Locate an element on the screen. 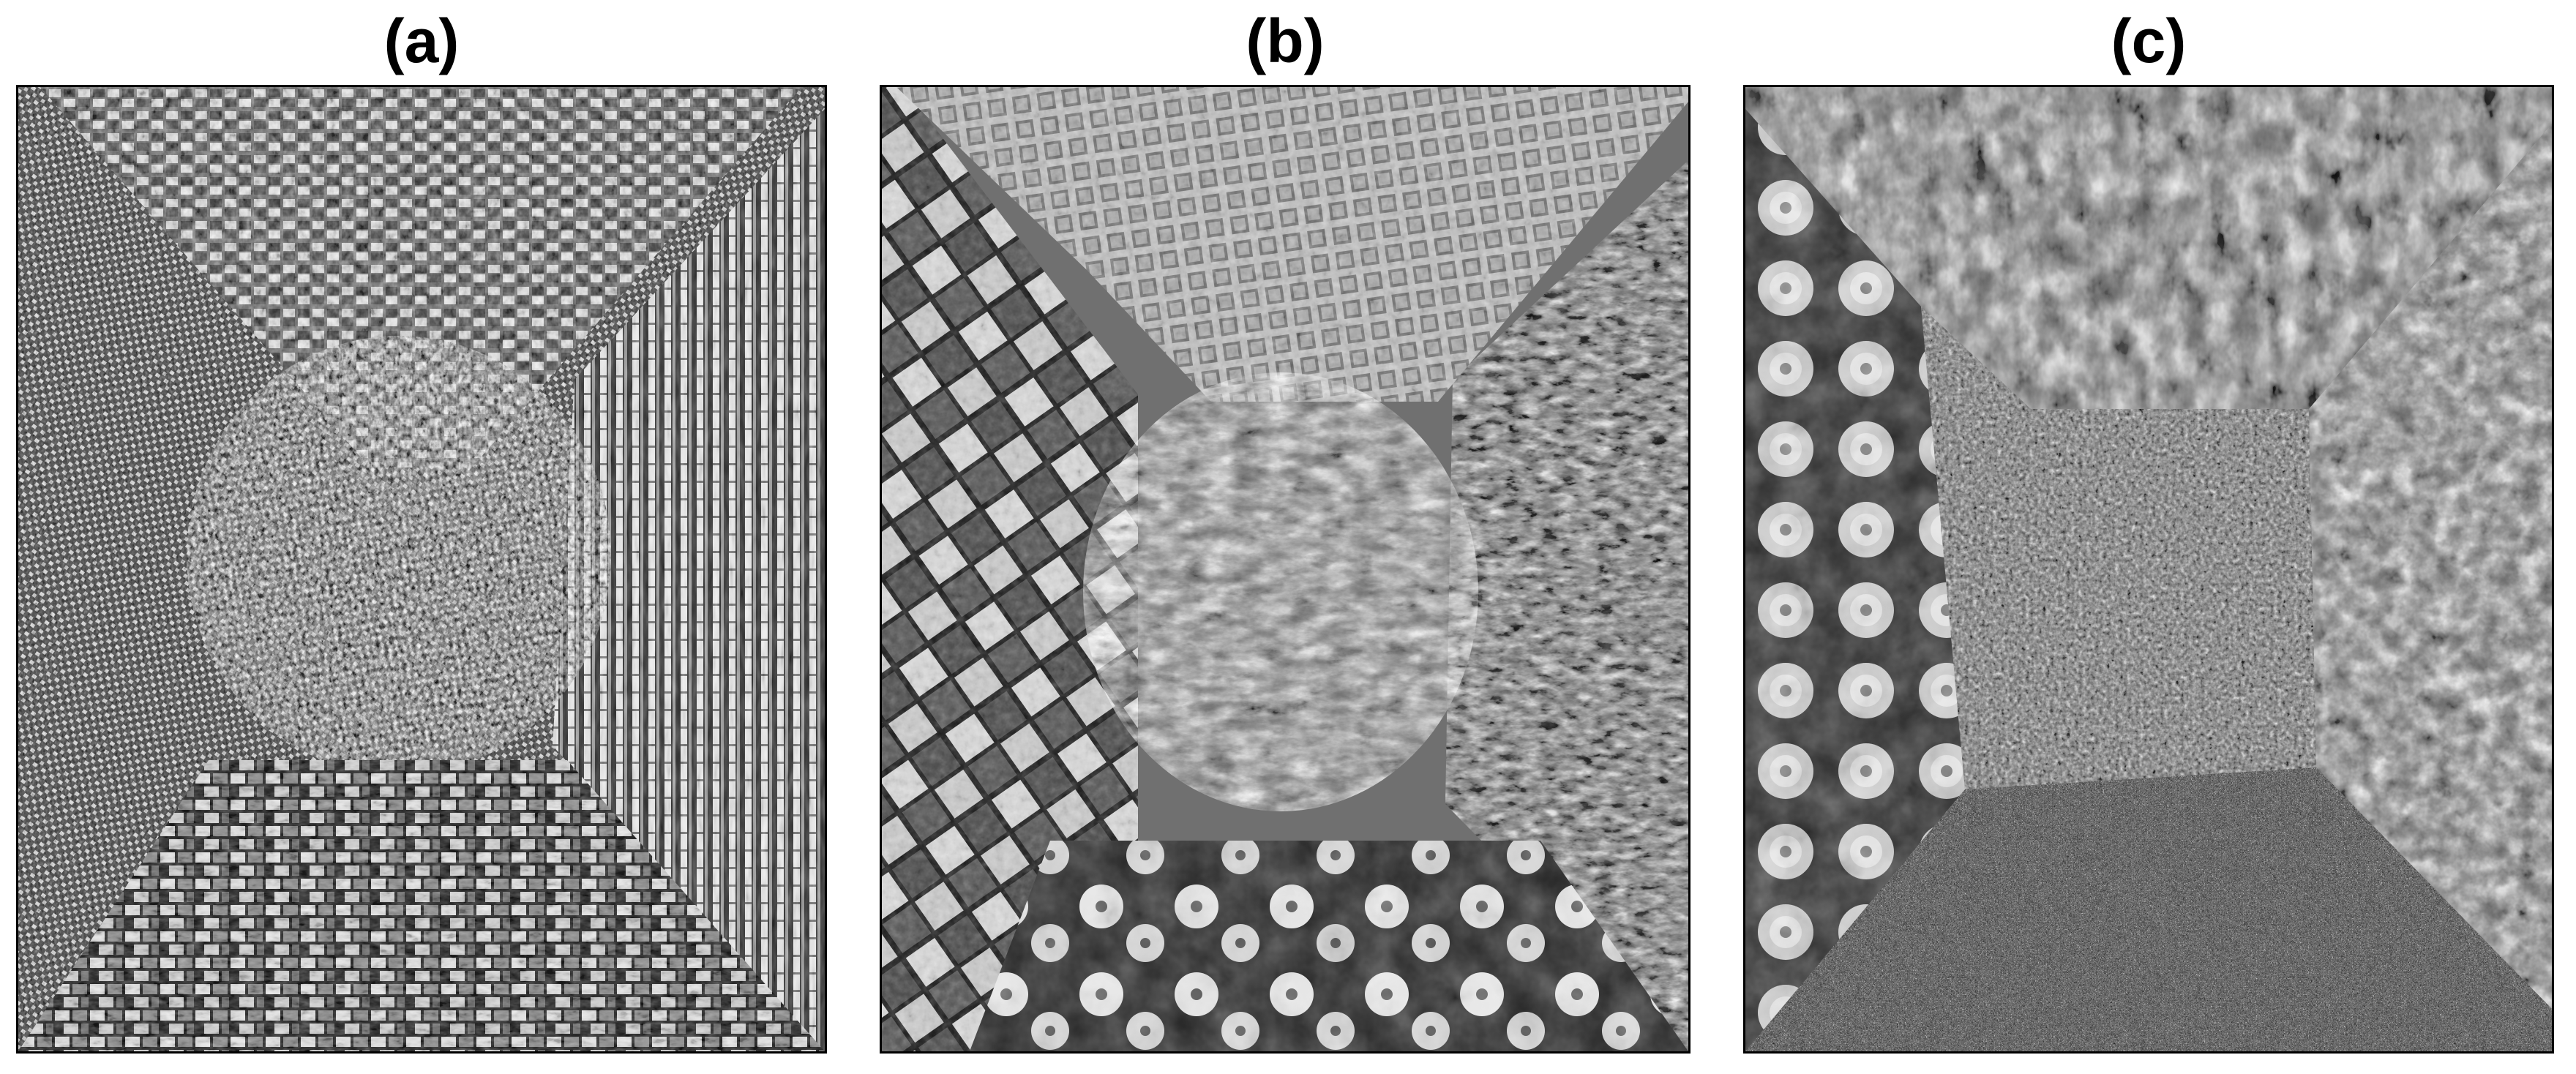 This screenshot has width=2576, height=1074. panel-b-title: (b) is located at coordinates (1285, 41).